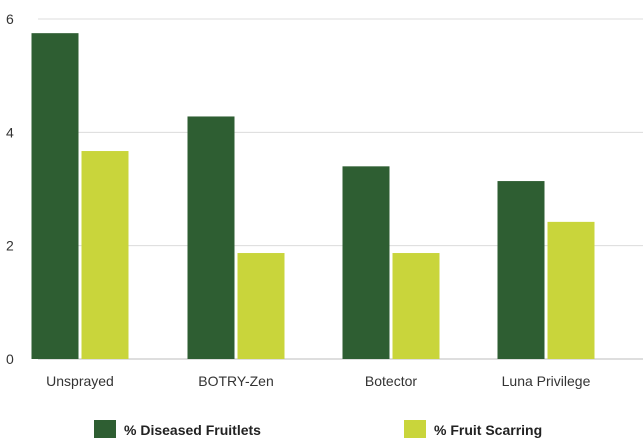  I want to click on y-tick-label: 4, so click(10, 132).